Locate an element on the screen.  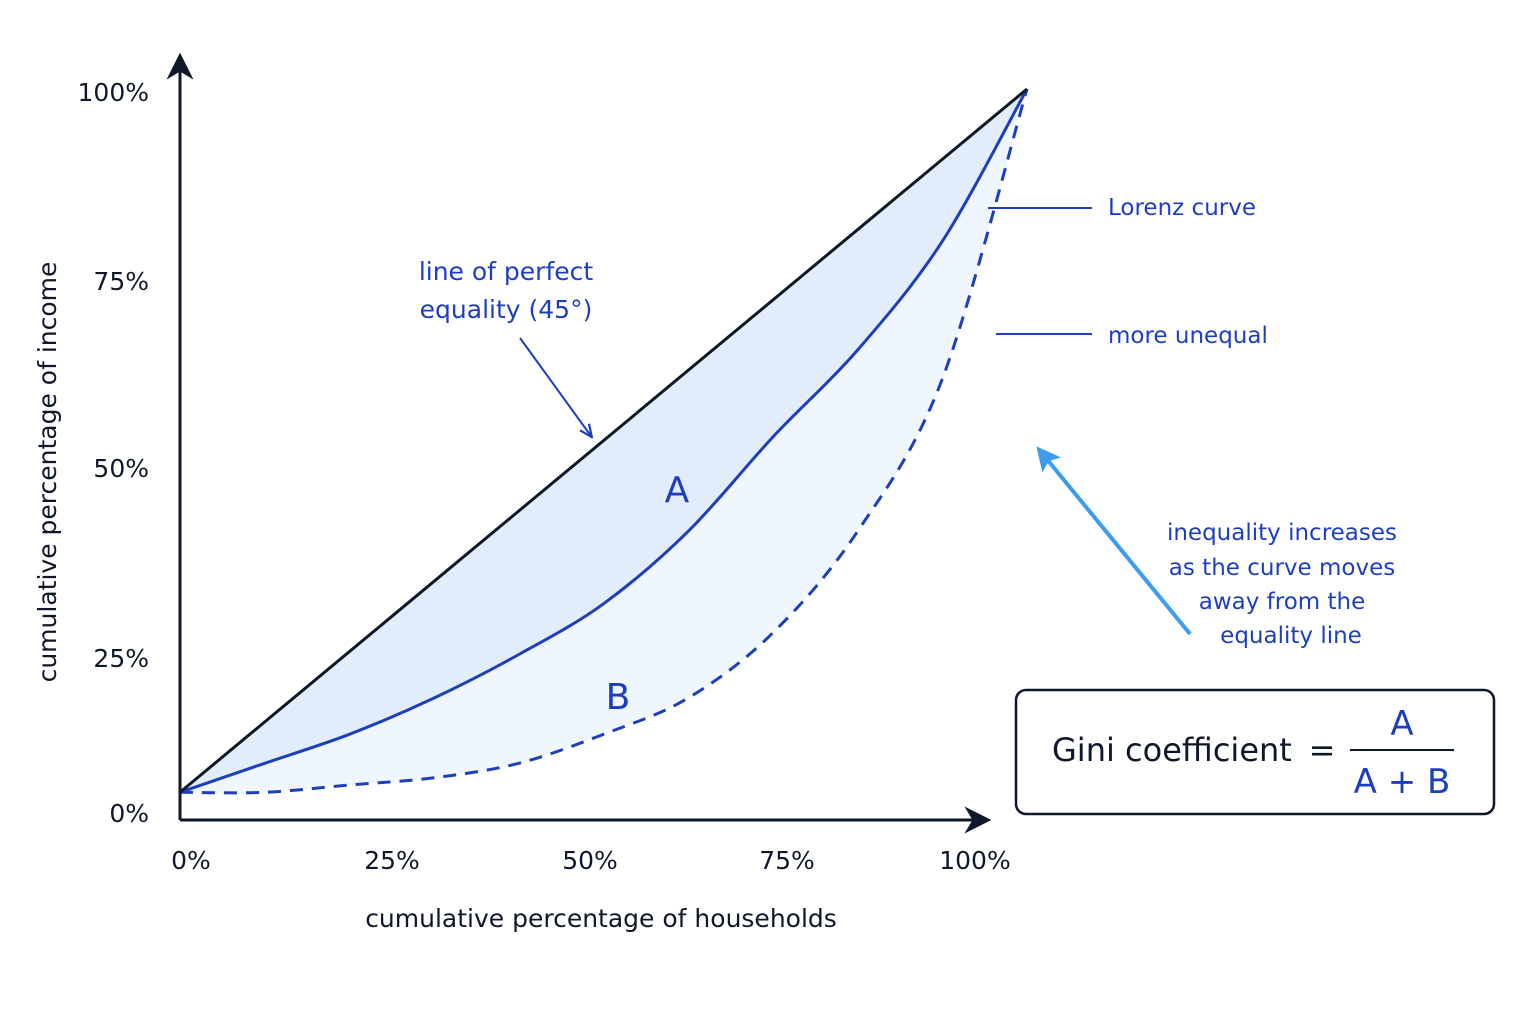
y-tick-label: 75% is located at coordinates (121, 281).